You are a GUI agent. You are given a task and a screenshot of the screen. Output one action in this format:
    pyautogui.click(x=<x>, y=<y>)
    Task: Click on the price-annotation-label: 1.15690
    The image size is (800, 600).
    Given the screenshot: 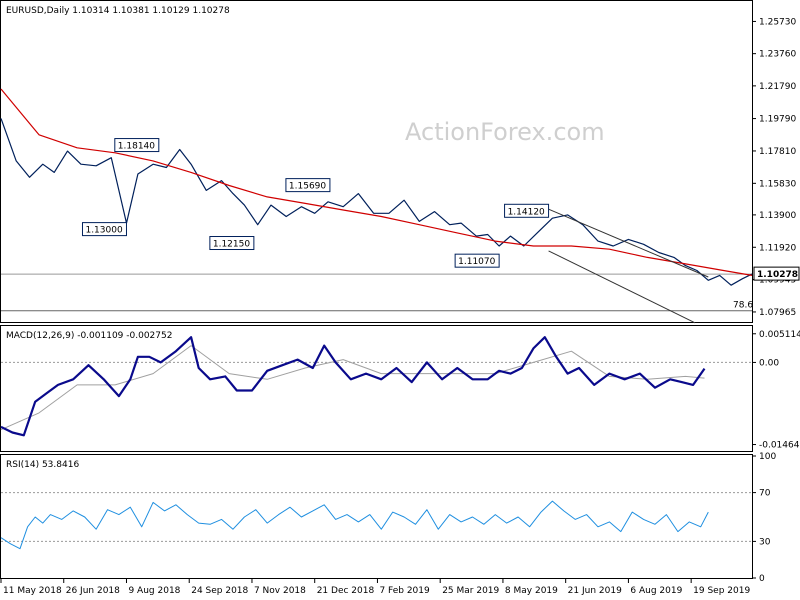 What is the action you would take?
    pyautogui.click(x=307, y=187)
    